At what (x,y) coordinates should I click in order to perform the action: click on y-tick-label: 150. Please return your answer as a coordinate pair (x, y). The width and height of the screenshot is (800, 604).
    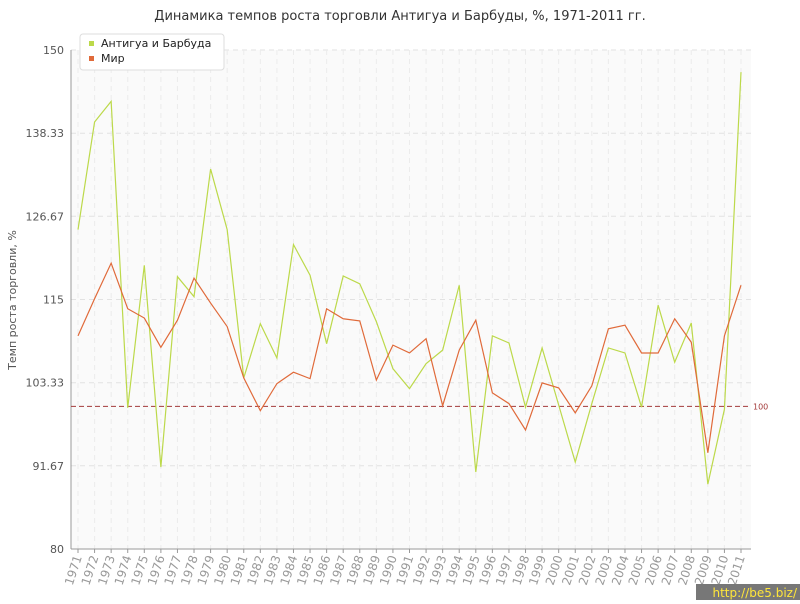
    Looking at the image, I should click on (53, 50).